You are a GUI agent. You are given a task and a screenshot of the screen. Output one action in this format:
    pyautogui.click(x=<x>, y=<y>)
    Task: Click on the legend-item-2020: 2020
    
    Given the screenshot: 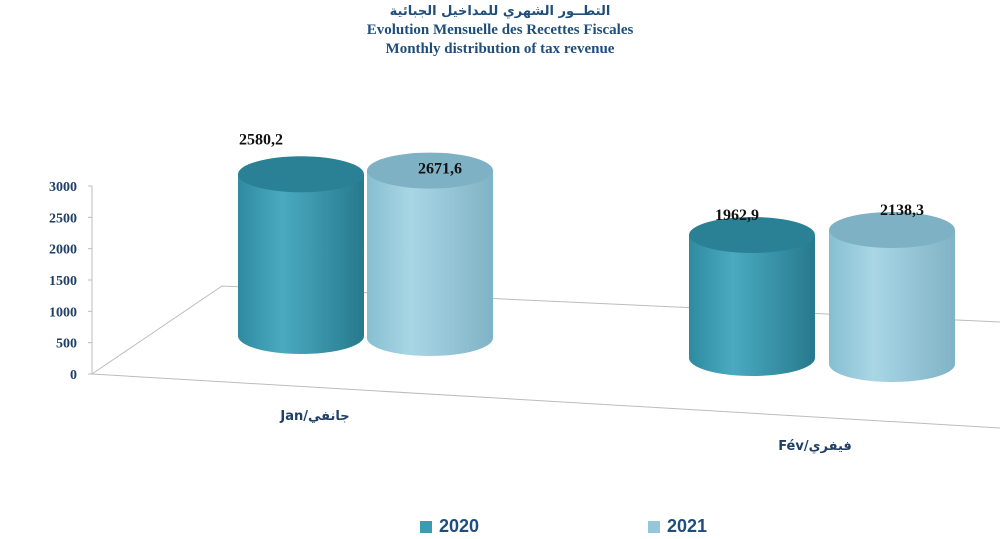 What is the action you would take?
    pyautogui.click(x=449, y=526)
    